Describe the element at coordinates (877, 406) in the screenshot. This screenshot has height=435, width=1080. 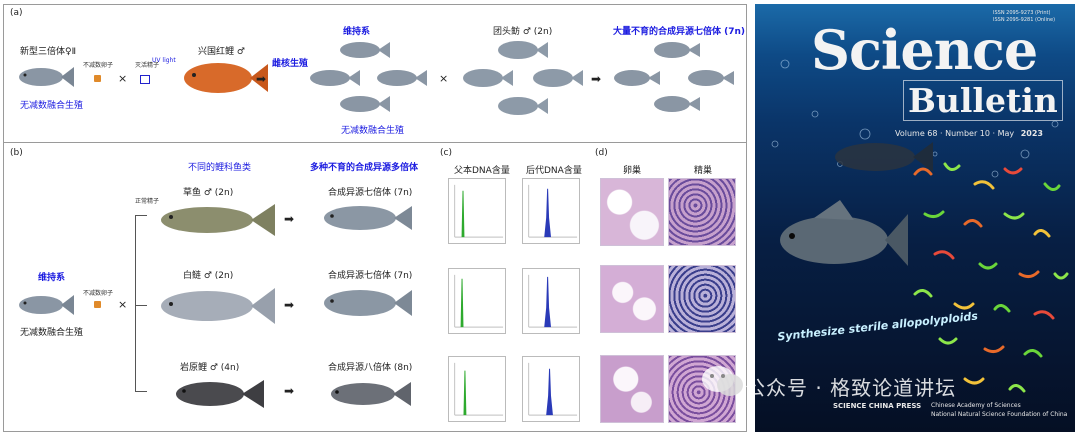
I see `cover-publisher: SCIENCE CHINA PRESS` at that location.